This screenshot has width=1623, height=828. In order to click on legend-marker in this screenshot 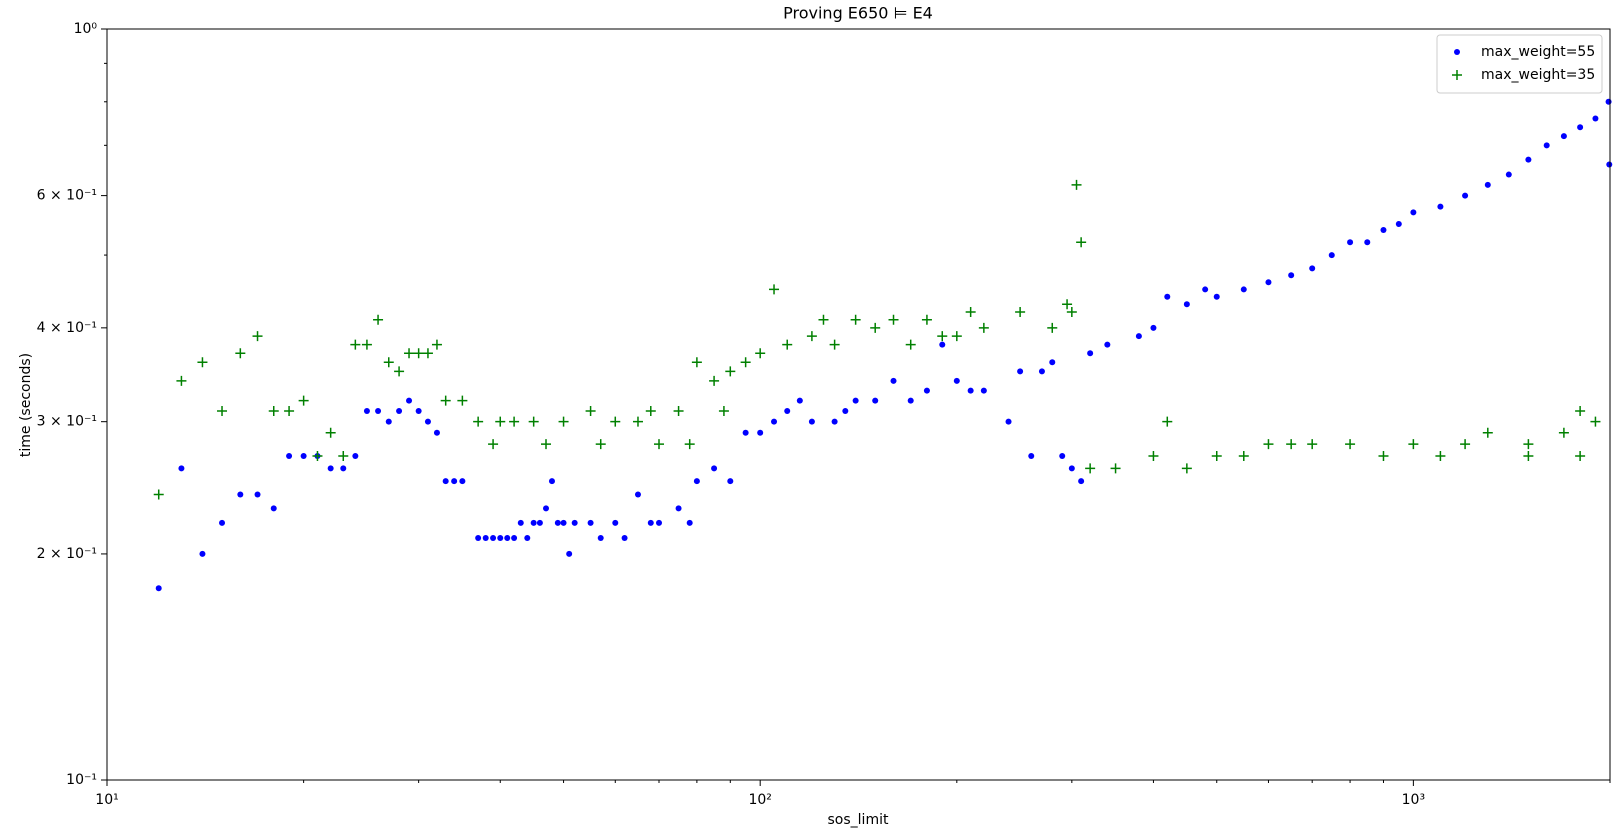, I will do `click(1457, 52)`.